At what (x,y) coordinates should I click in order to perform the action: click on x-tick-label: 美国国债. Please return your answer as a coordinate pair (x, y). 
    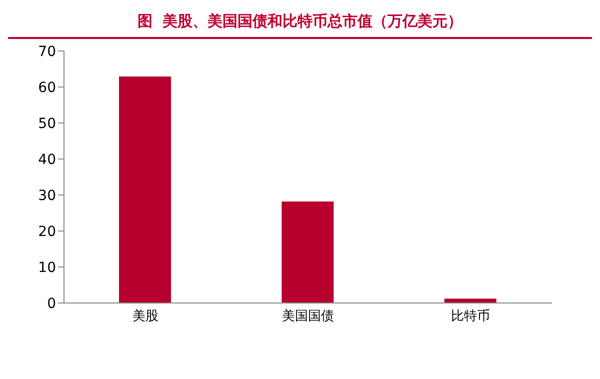
    Looking at the image, I should click on (308, 316).